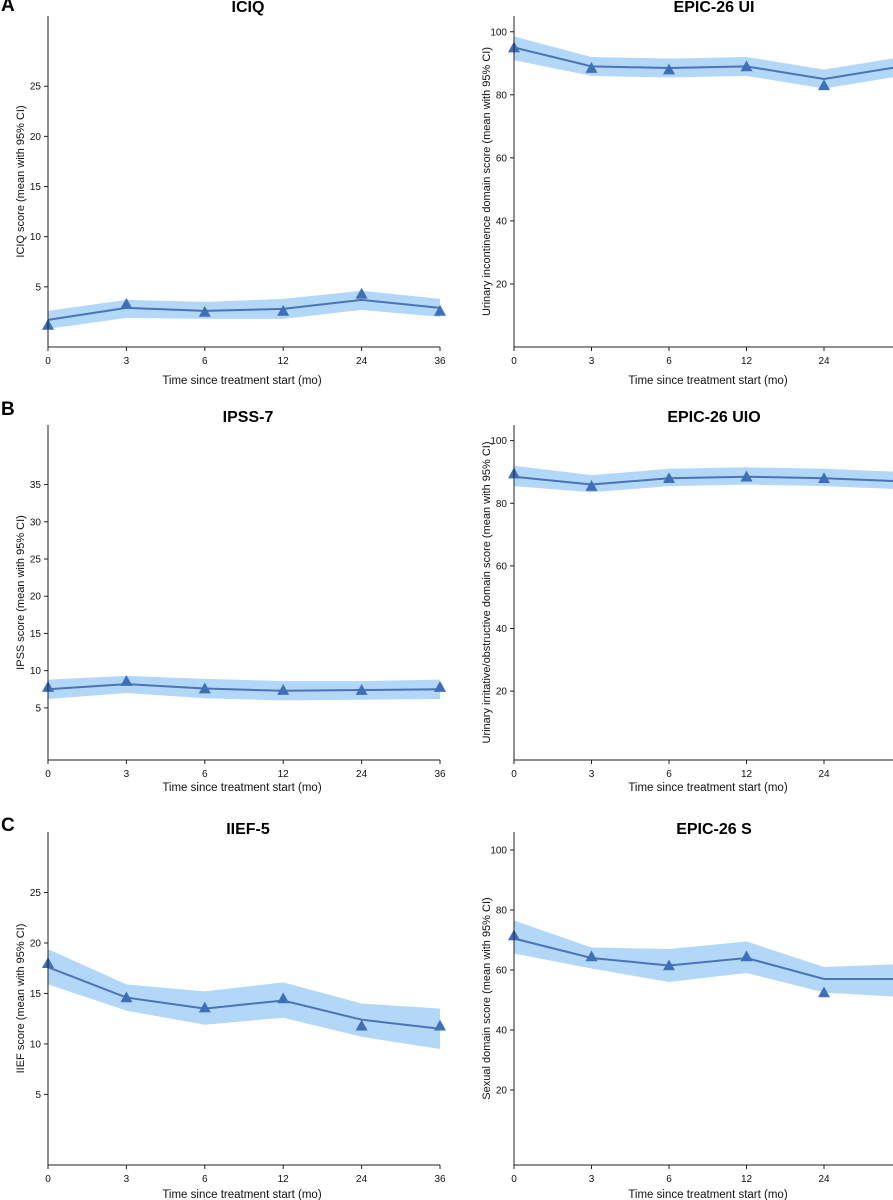  I want to click on y-axis-label: IIEF score (mean with 95% CI), so click(21, 999).